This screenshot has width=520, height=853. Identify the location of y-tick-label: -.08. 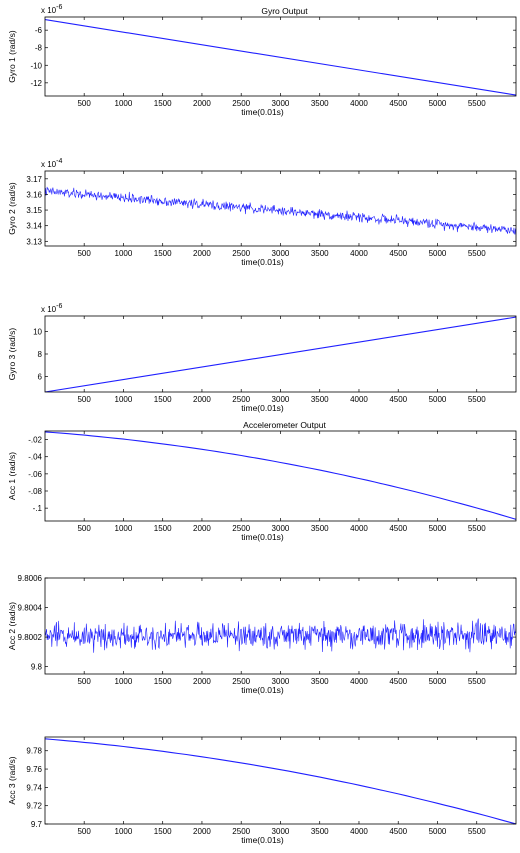
(35, 491).